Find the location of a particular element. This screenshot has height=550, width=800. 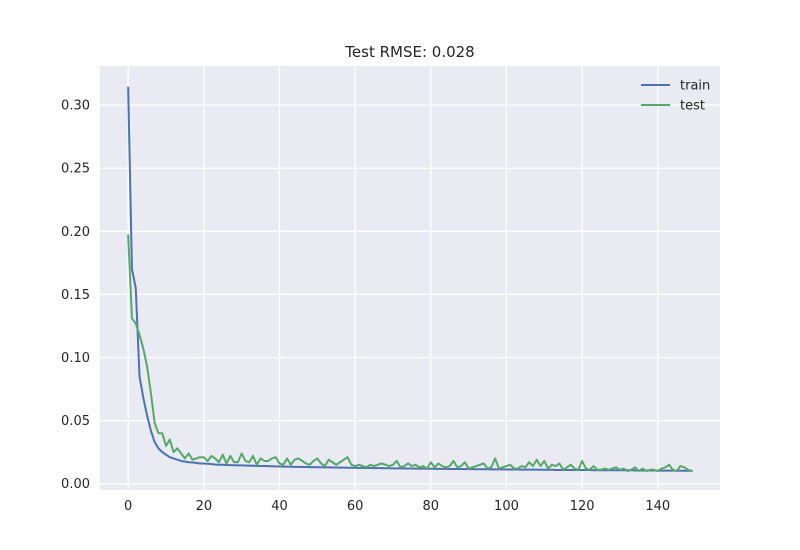

y-tick-label: 0.15 is located at coordinates (75, 295).